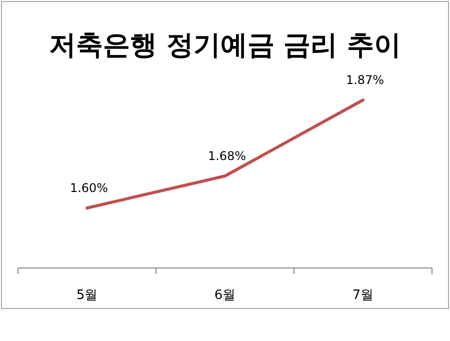 This screenshot has width=450, height=341. Describe the element at coordinates (365, 80) in the screenshot. I see `data-label: 1.87%` at that location.